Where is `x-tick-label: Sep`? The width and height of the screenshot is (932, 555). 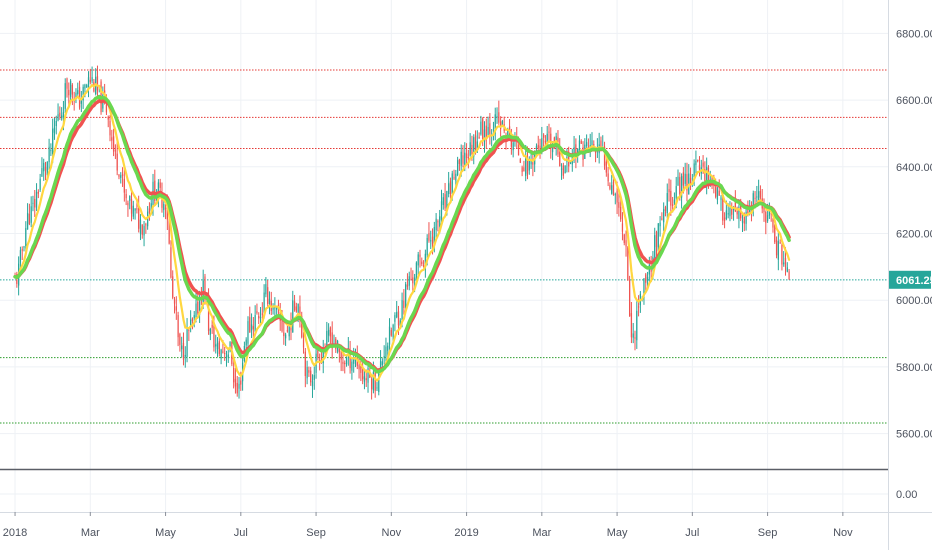 x-tick-label: Sep is located at coordinates (768, 533).